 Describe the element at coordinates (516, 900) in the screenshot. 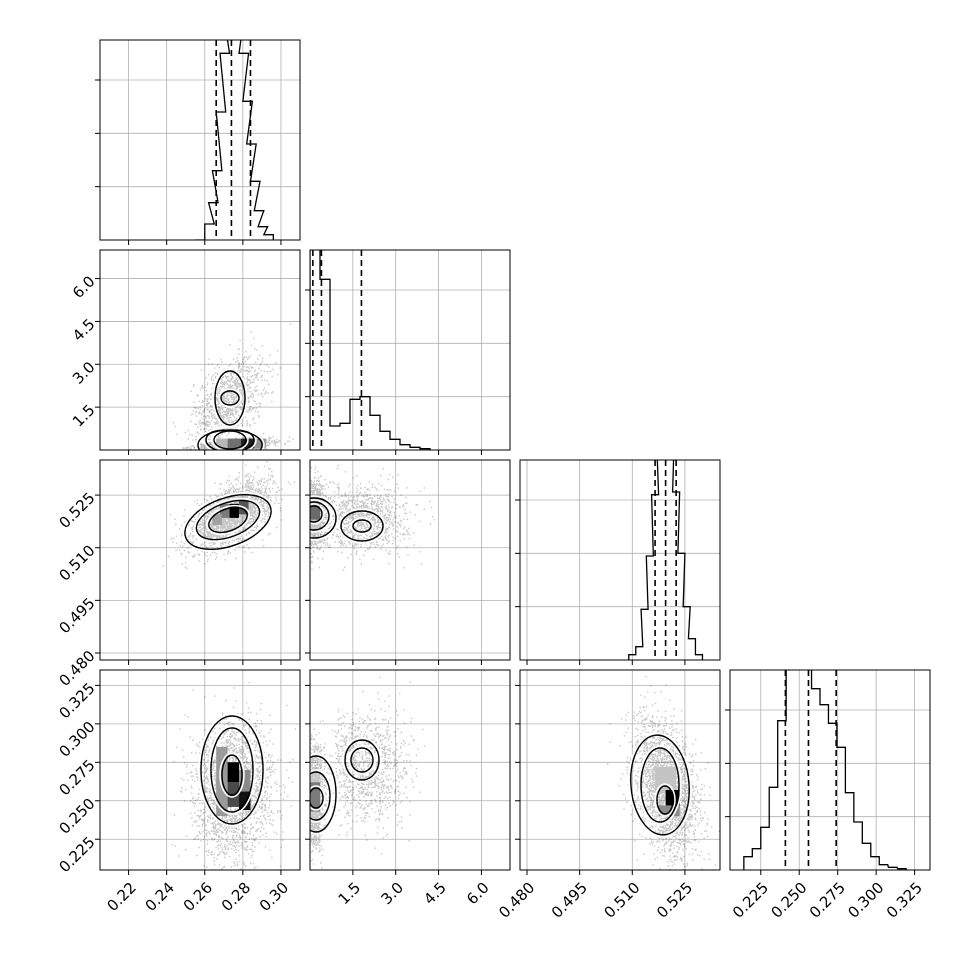

I see `x-tick-label: 0.480` at that location.